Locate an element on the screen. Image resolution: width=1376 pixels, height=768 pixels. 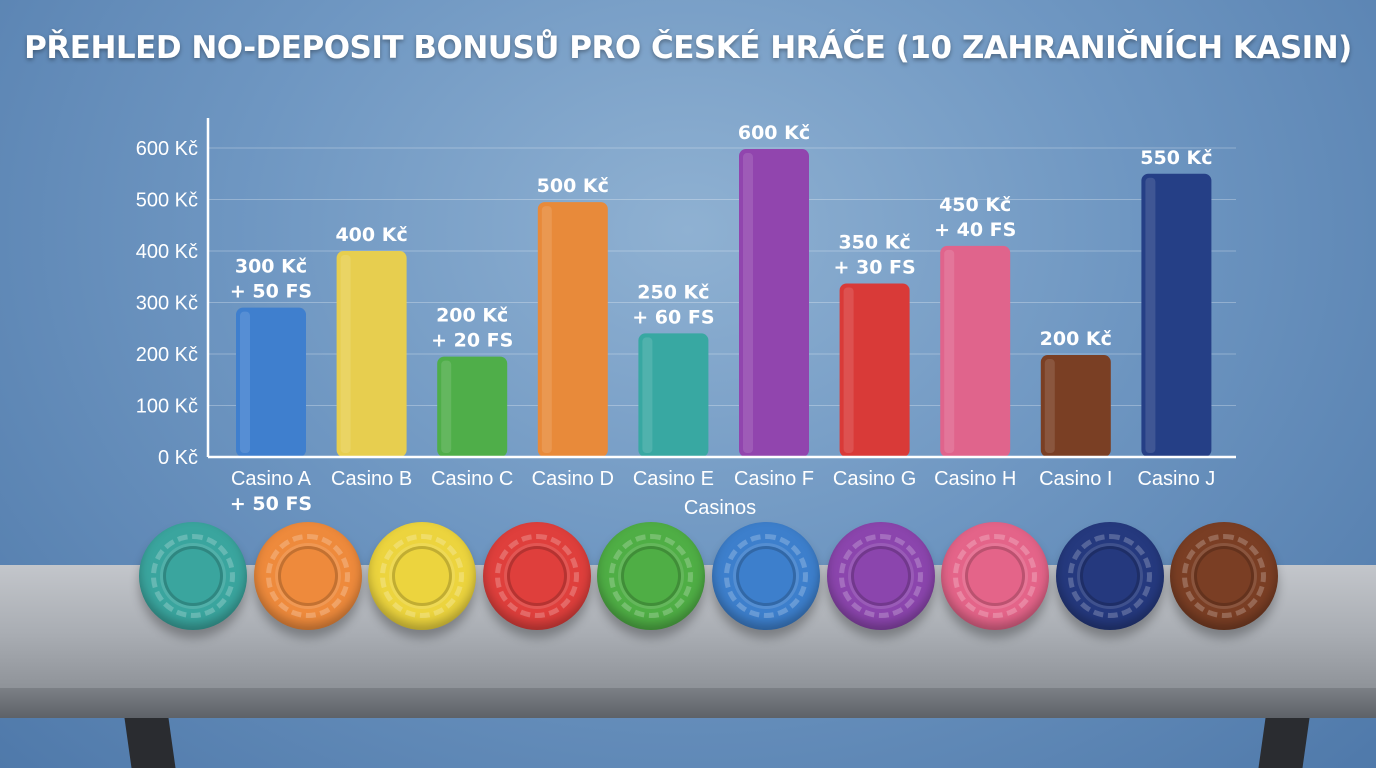
y-tick-label: 0 Kč is located at coordinates (178, 458).